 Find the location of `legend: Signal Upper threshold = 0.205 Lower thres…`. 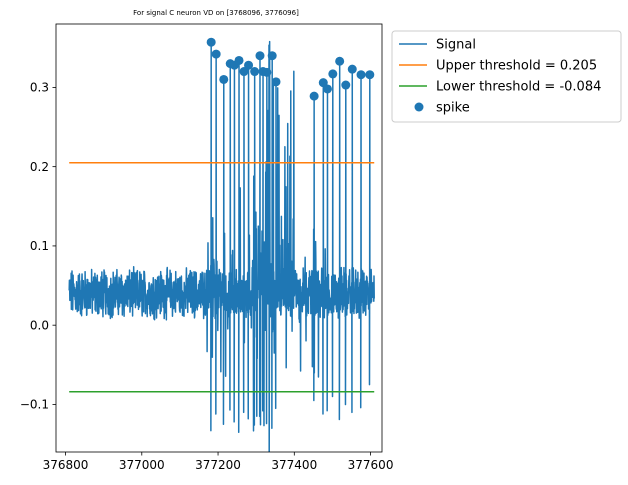

legend: Signal Upper threshold = 0.205 Lower thres… is located at coordinates (506, 76).